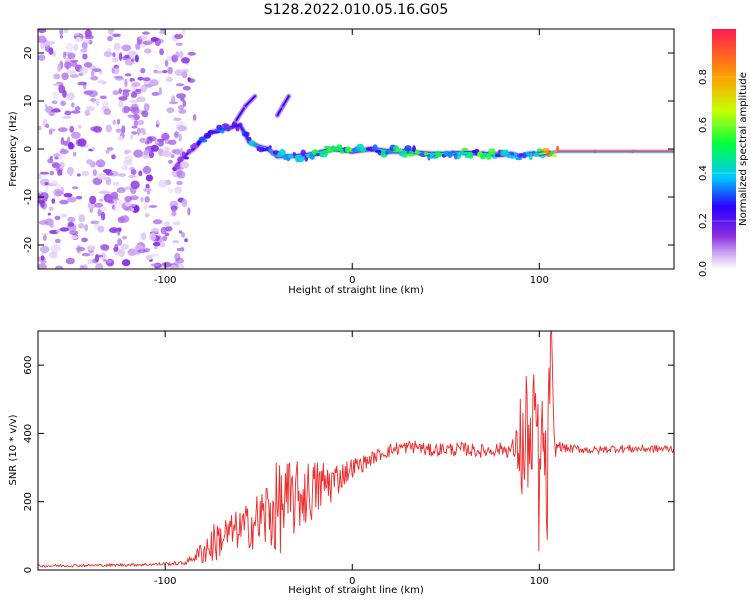 This screenshot has width=750, height=600. Describe the element at coordinates (28, 365) in the screenshot. I see `y-tick-label: 600` at that location.